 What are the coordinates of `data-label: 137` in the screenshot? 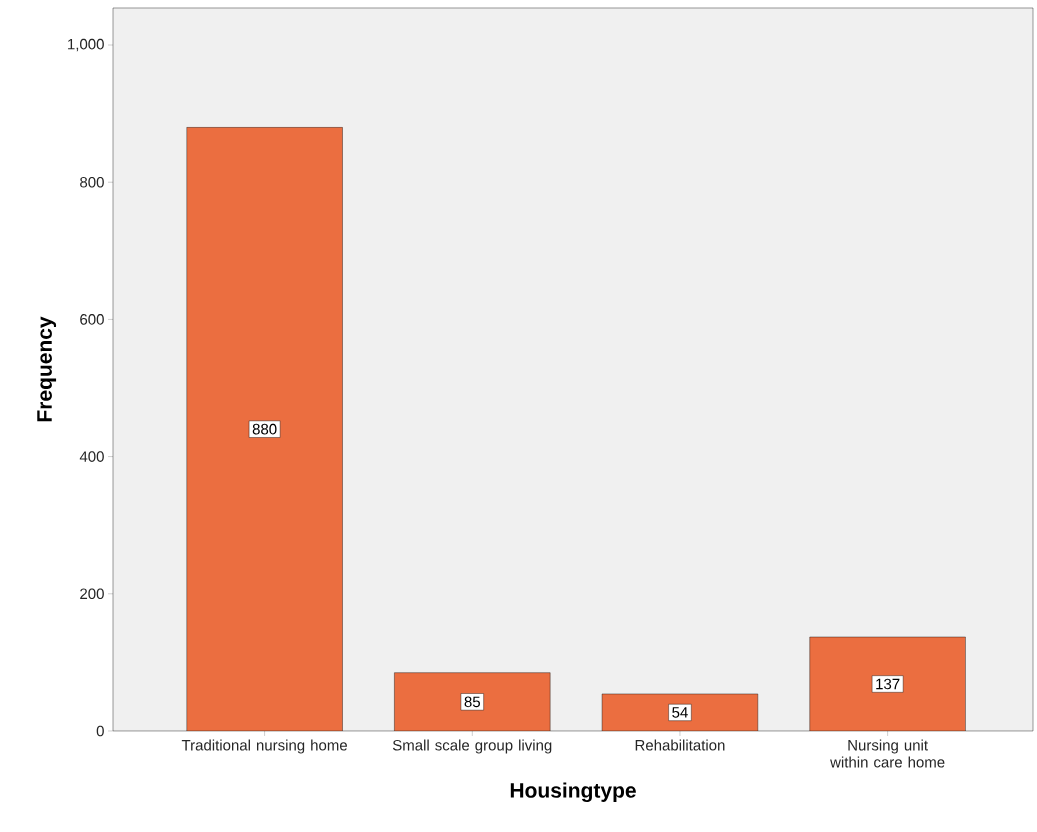 It's located at (888, 684).